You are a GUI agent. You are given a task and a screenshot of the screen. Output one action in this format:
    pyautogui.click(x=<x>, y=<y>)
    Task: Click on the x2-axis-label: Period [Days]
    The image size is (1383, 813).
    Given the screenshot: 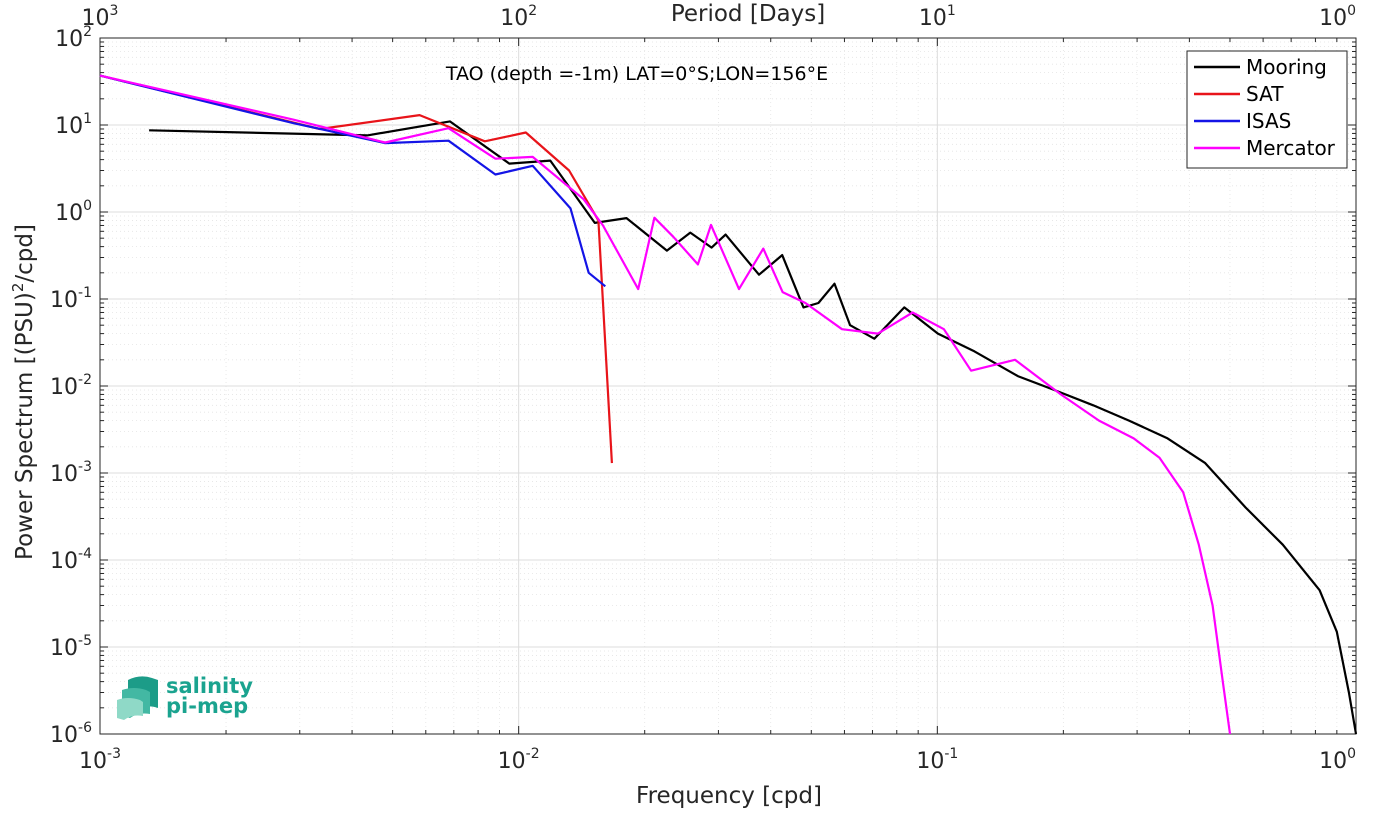 What is the action you would take?
    pyautogui.click(x=748, y=14)
    